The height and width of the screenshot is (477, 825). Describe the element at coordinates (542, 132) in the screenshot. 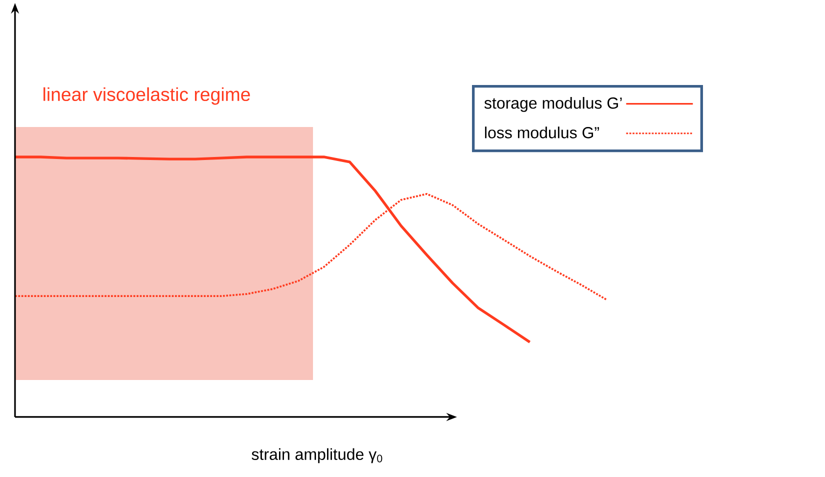

I see `legend-label: loss modulus G”` at that location.